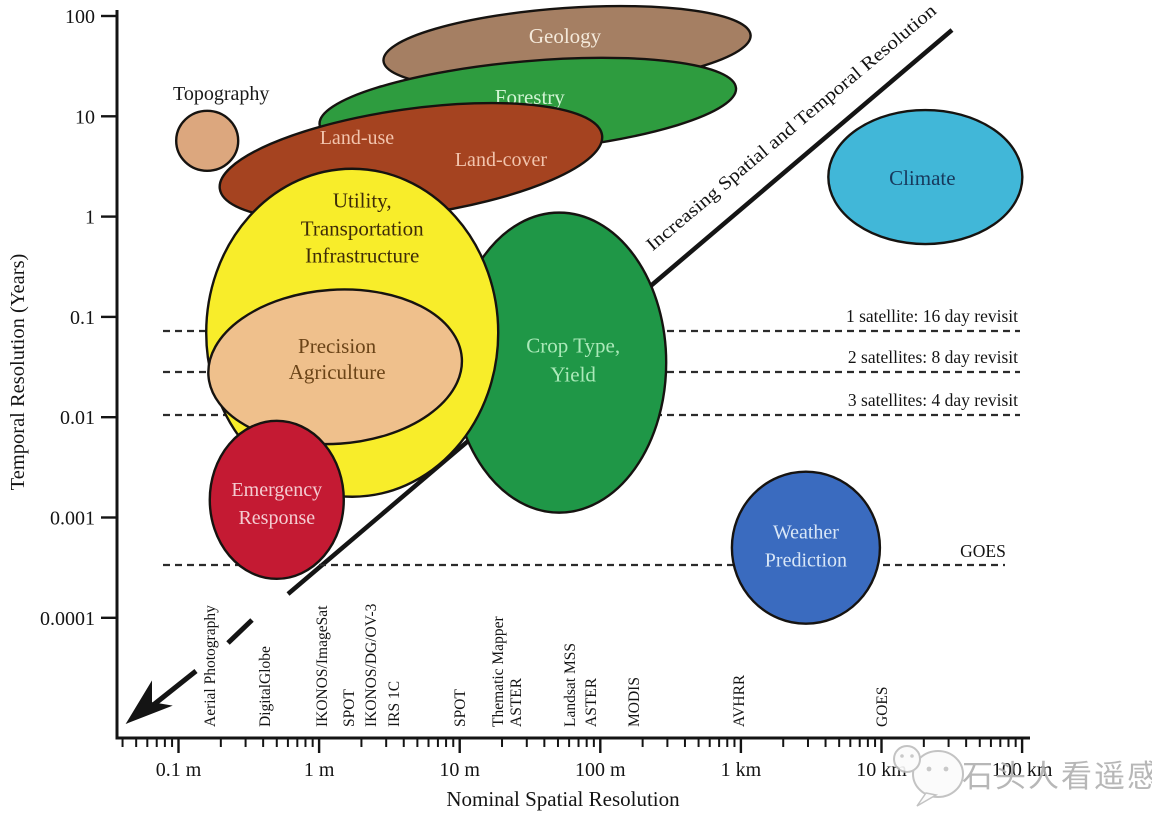 This screenshot has height=823, width=1152. What do you see at coordinates (460, 708) in the screenshot?
I see `sensor-label-spot-2: SPOT` at bounding box center [460, 708].